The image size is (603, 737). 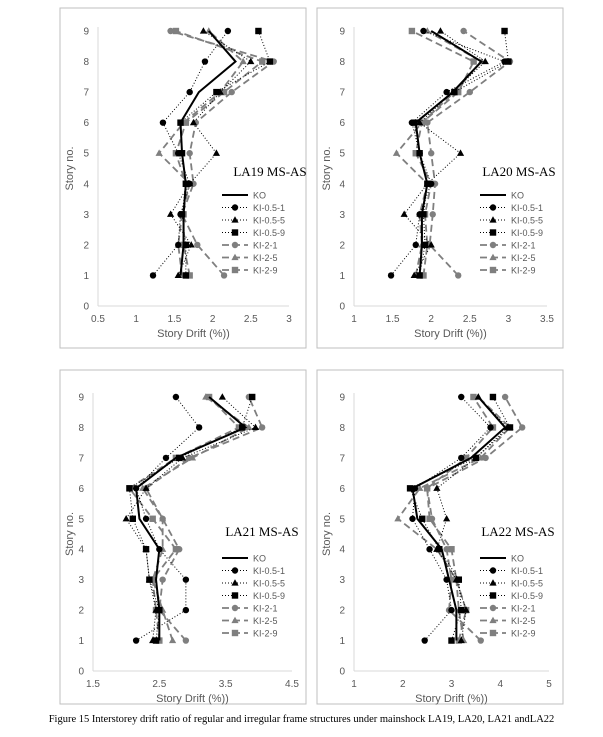 I want to click on legend-label: KI-0.5-9, so click(x=269, y=233).